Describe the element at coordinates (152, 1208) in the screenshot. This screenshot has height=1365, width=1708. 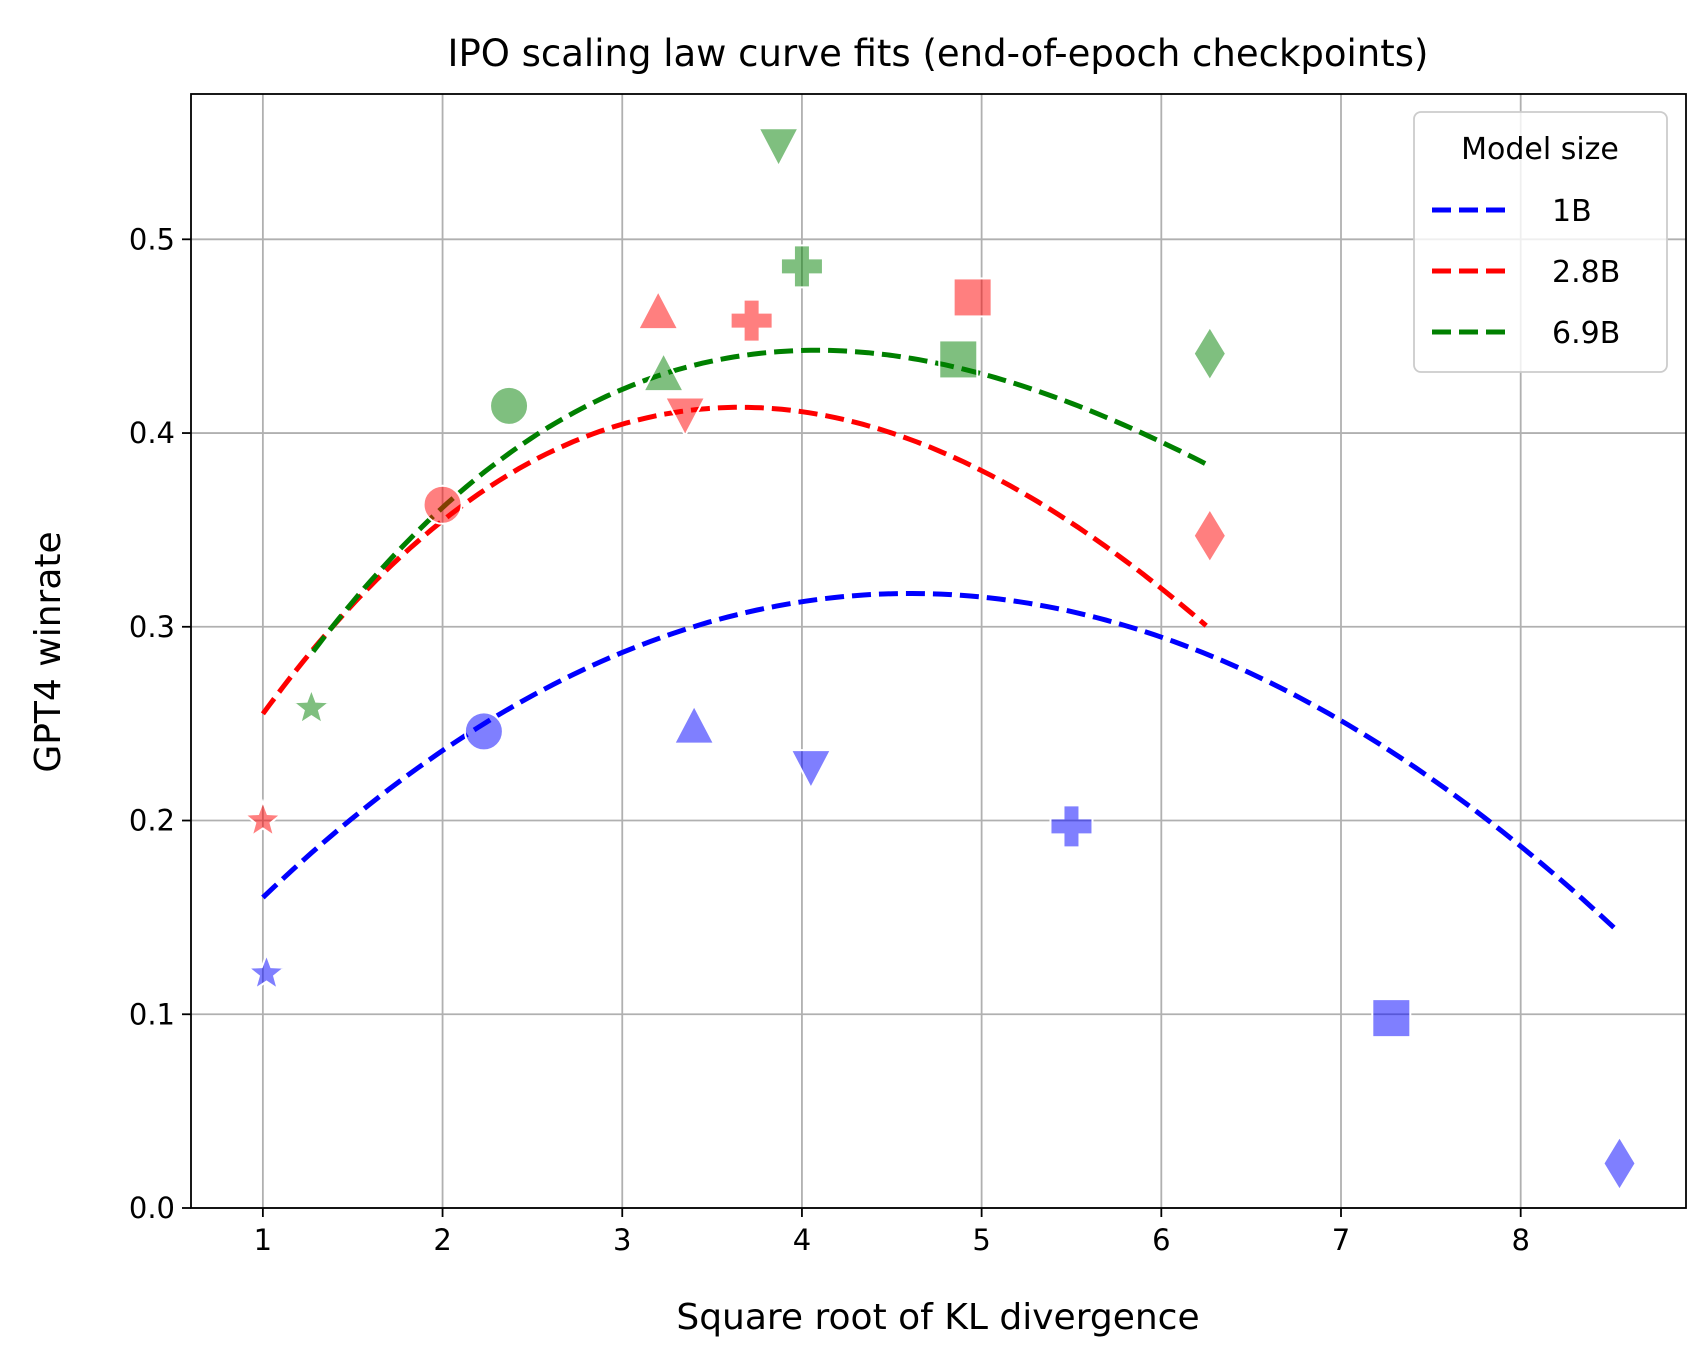
I see `y-tick-label: 0.0` at that location.